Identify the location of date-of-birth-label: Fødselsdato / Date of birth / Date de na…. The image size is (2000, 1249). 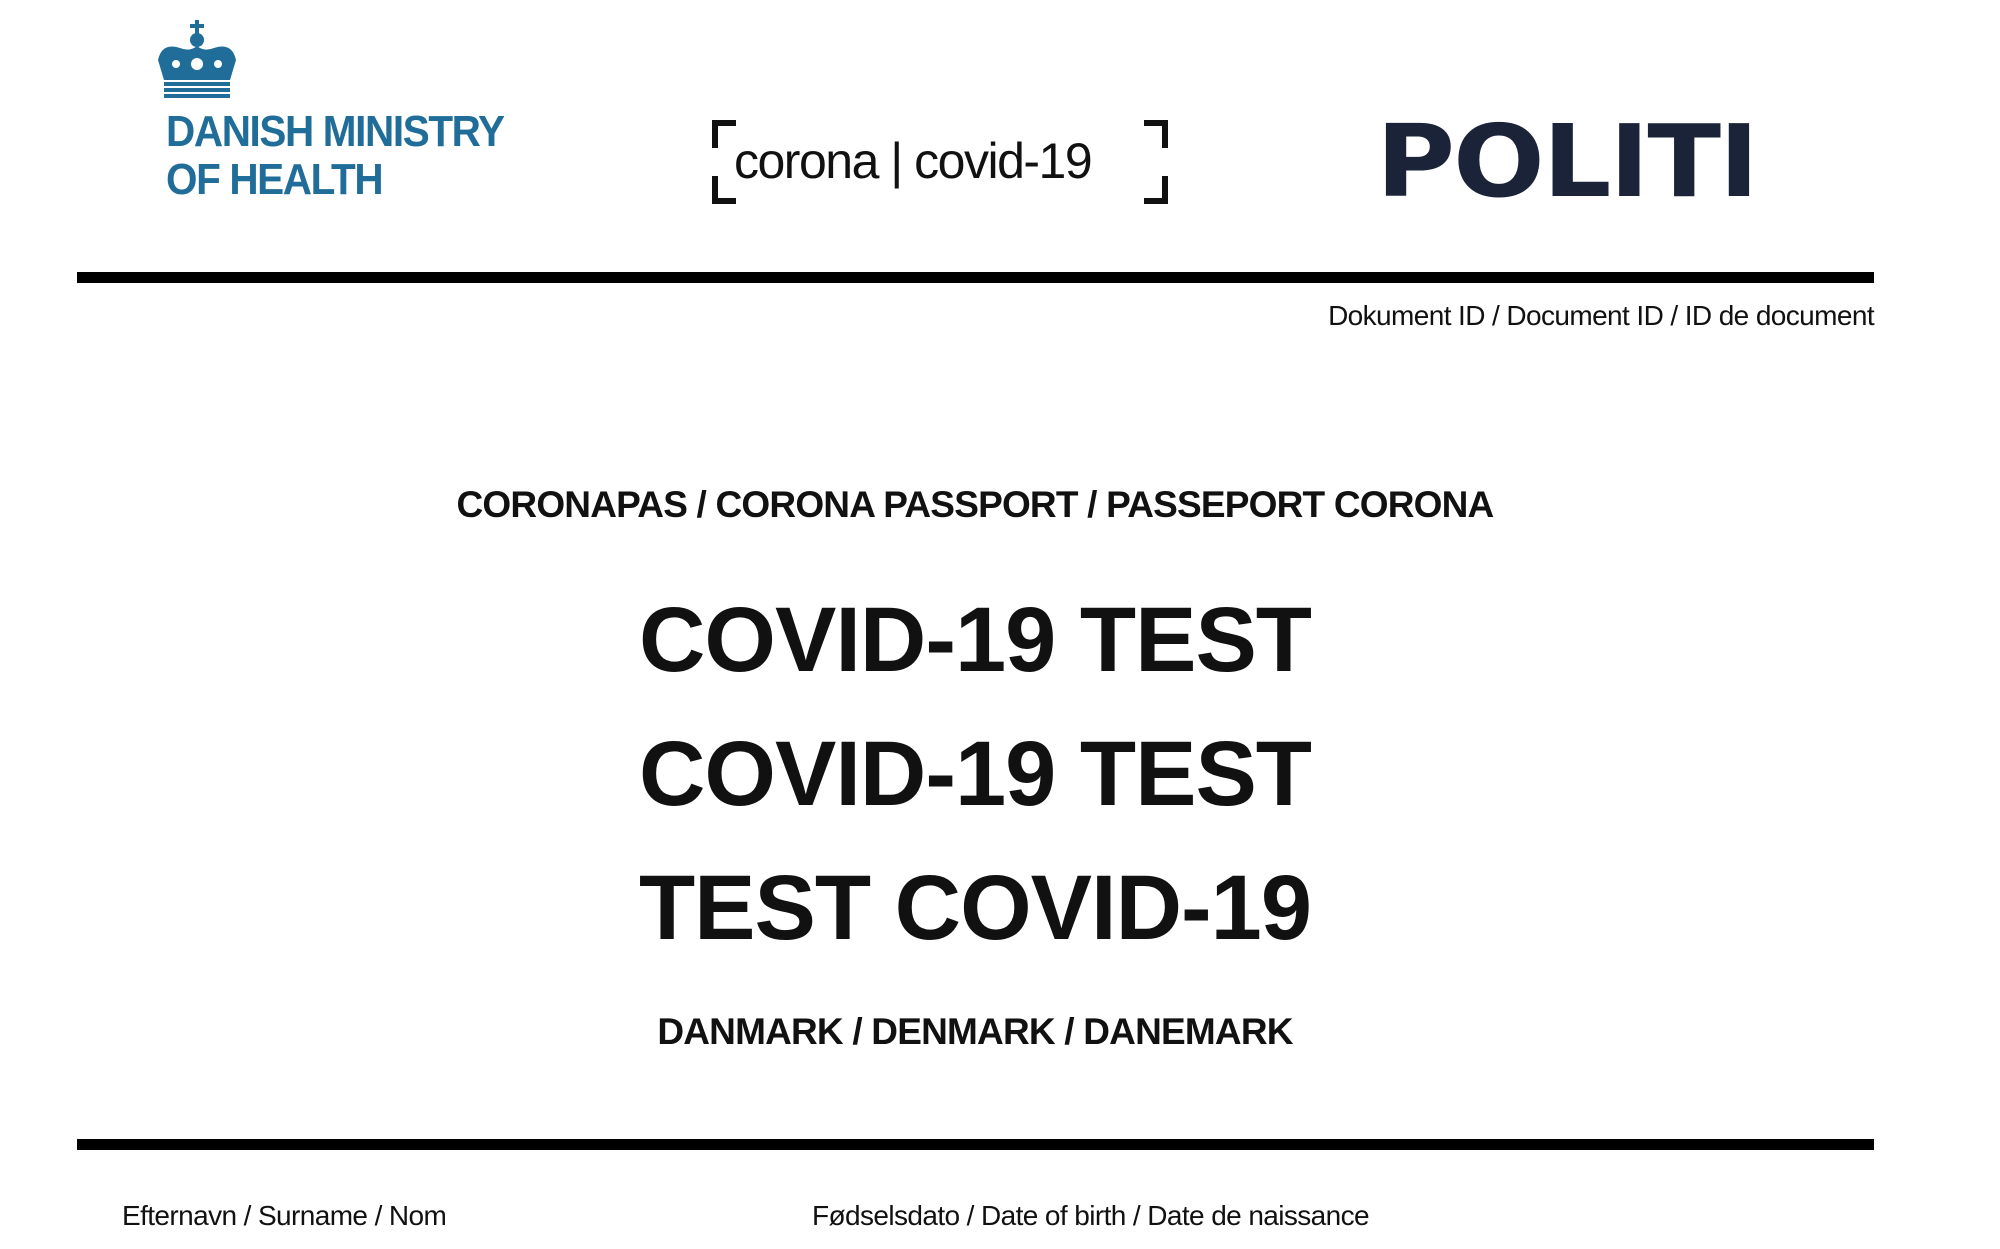
(1091, 1215).